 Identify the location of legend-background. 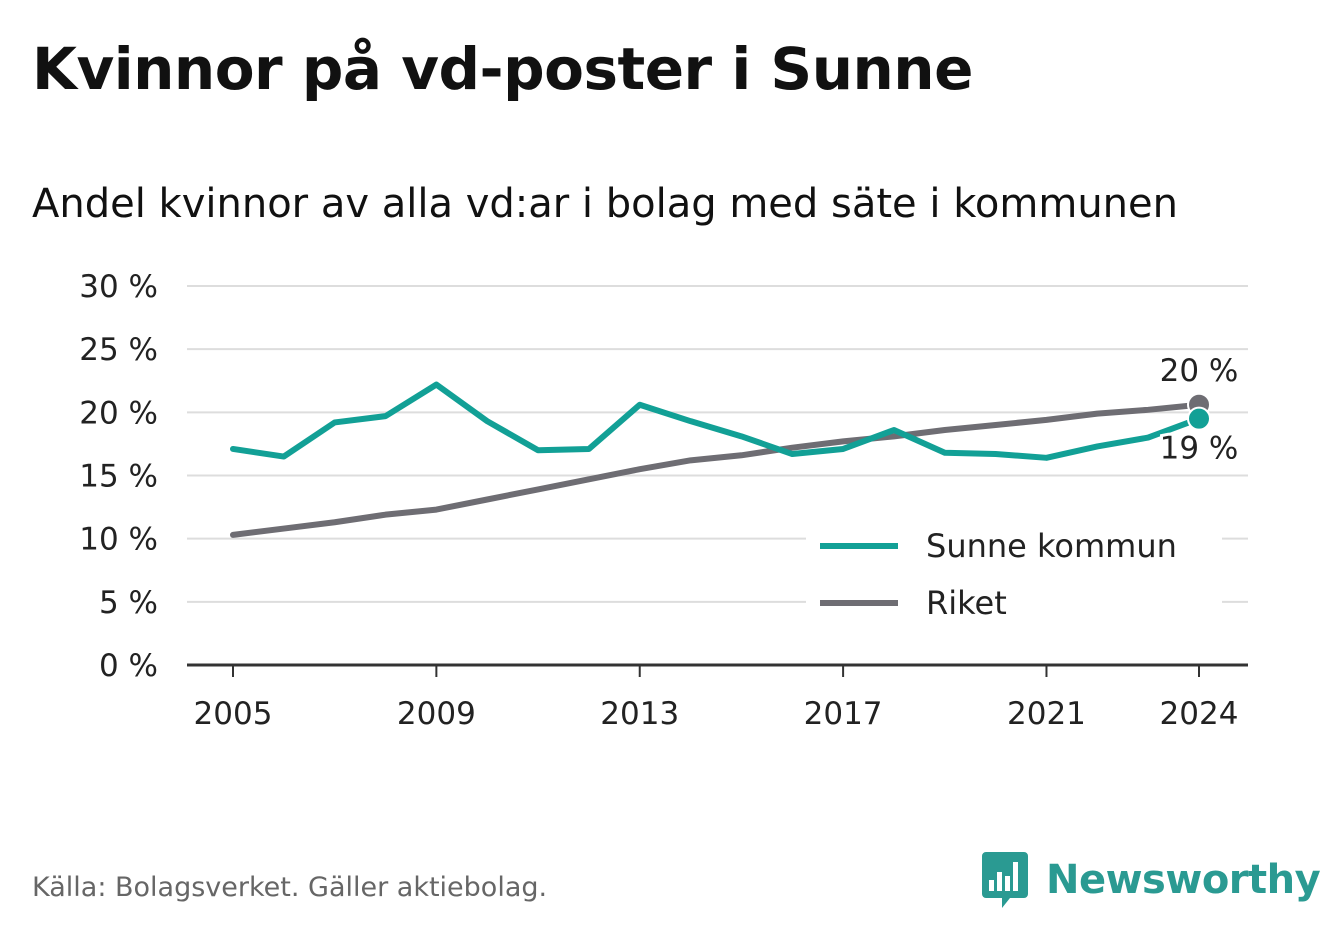
(1014, 576).